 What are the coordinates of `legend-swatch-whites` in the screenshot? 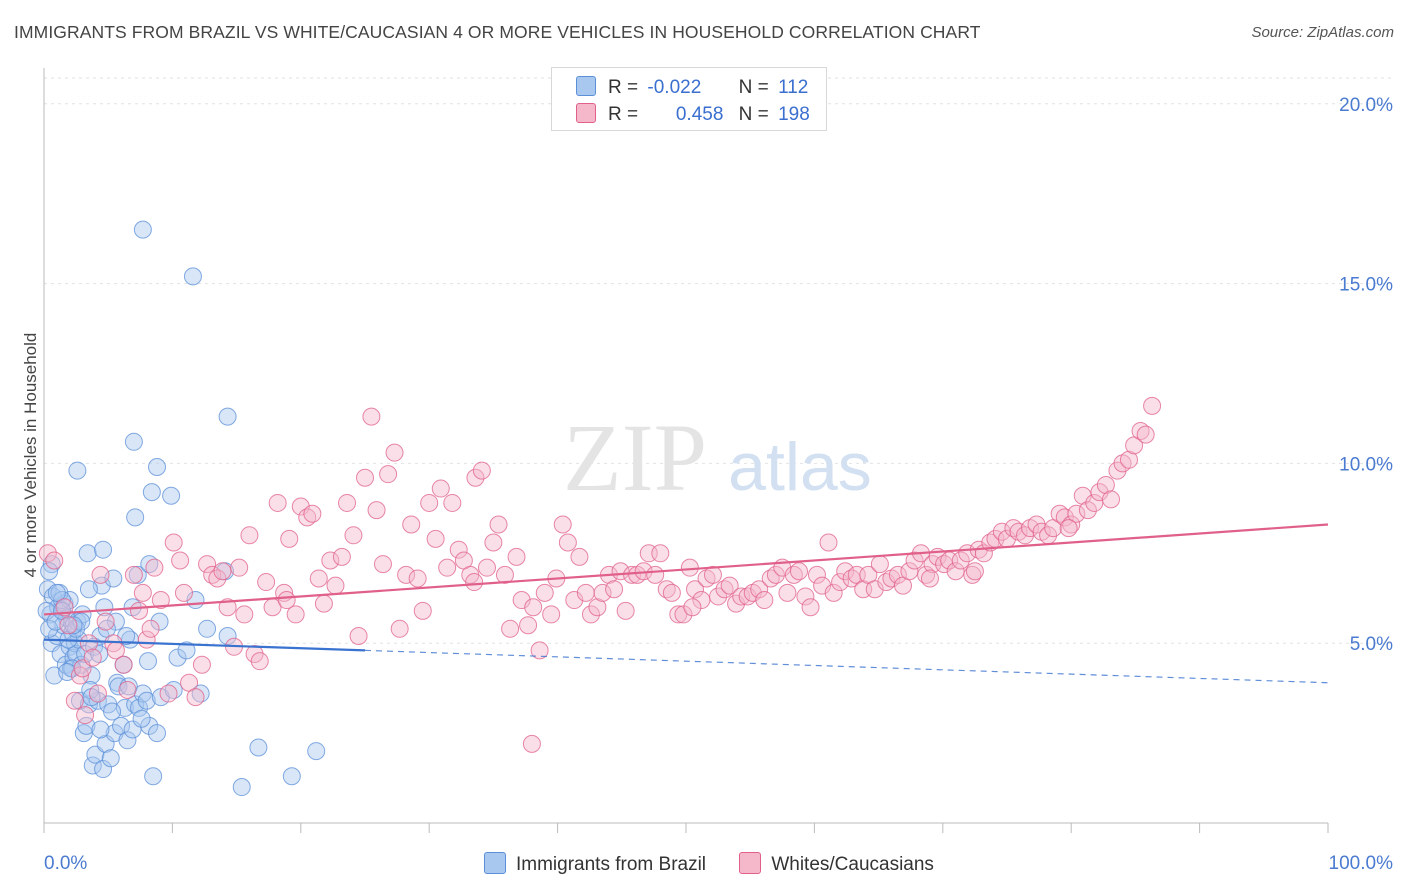 It's located at (586, 113).